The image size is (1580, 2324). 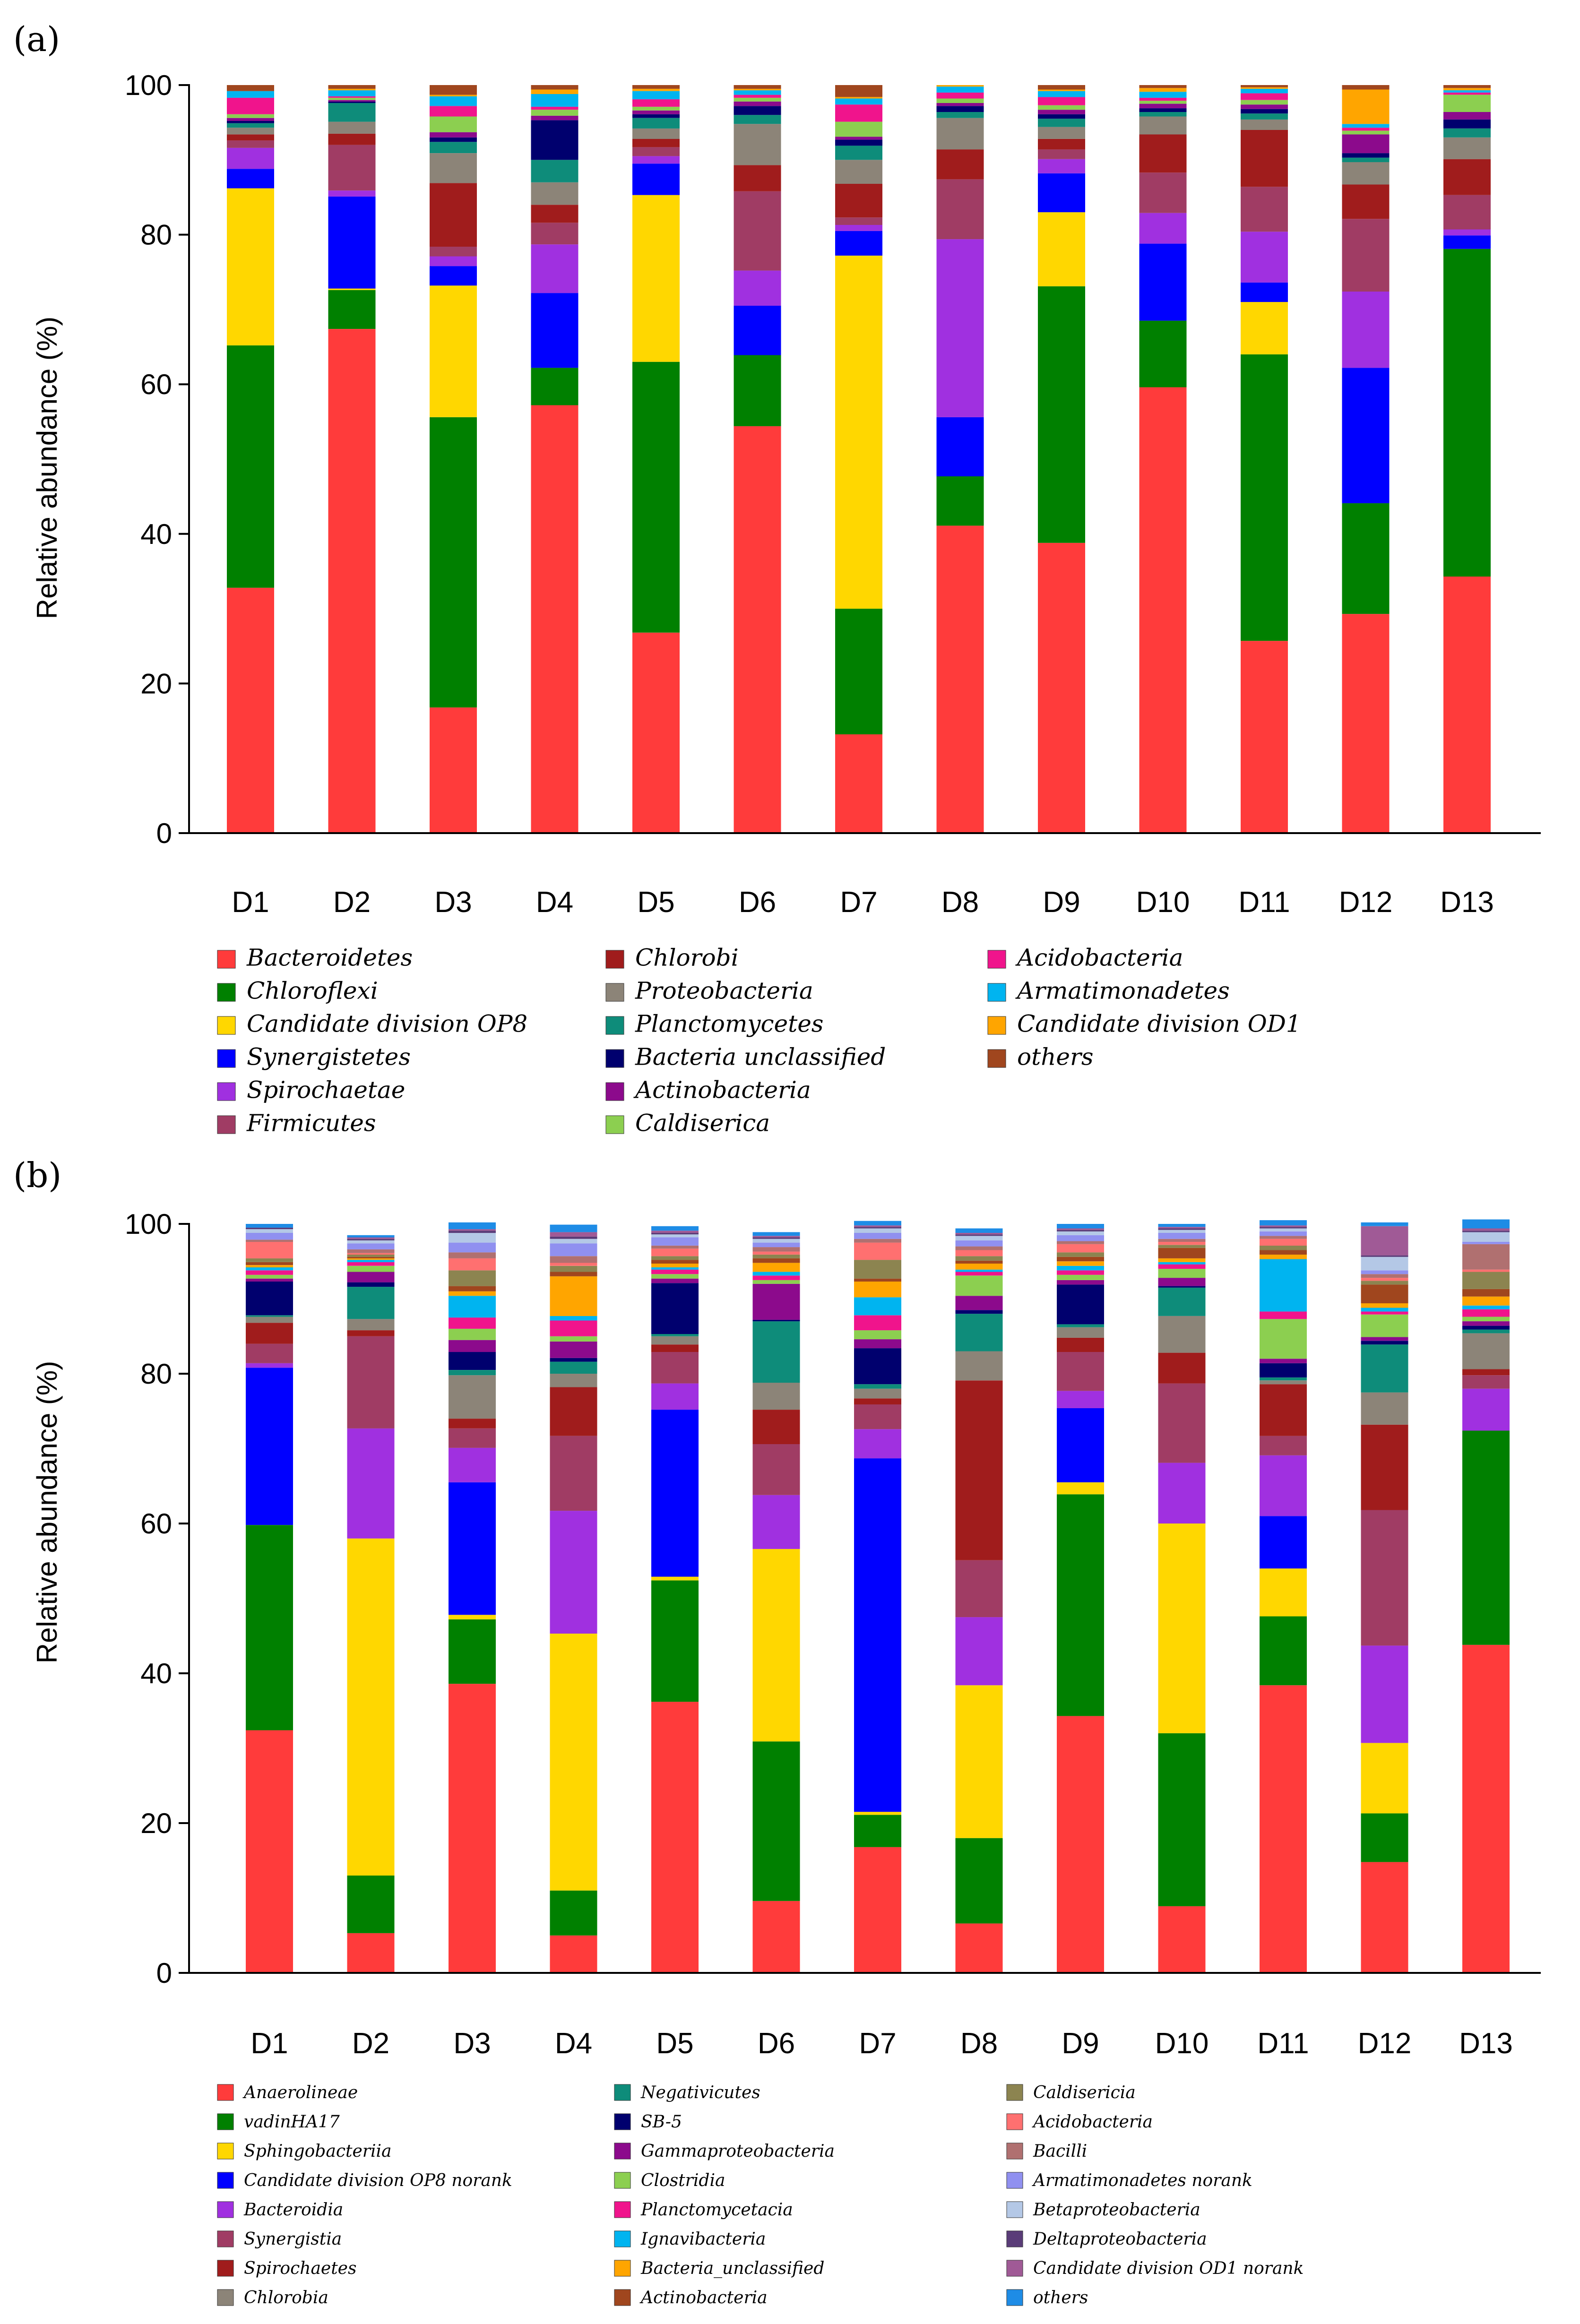 I want to click on bar-segment-bacteria-unclassified-d9, so click(x=1081, y=1264).